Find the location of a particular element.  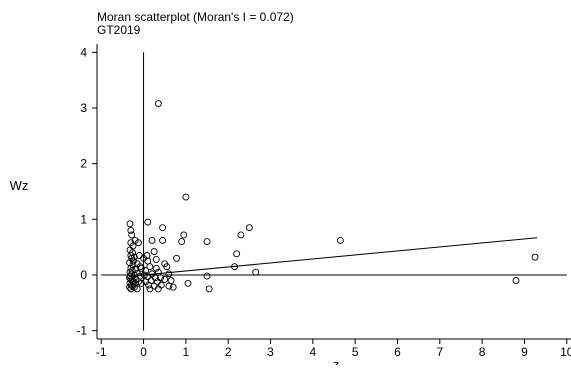

x-tick-label: 0 is located at coordinates (143, 352).